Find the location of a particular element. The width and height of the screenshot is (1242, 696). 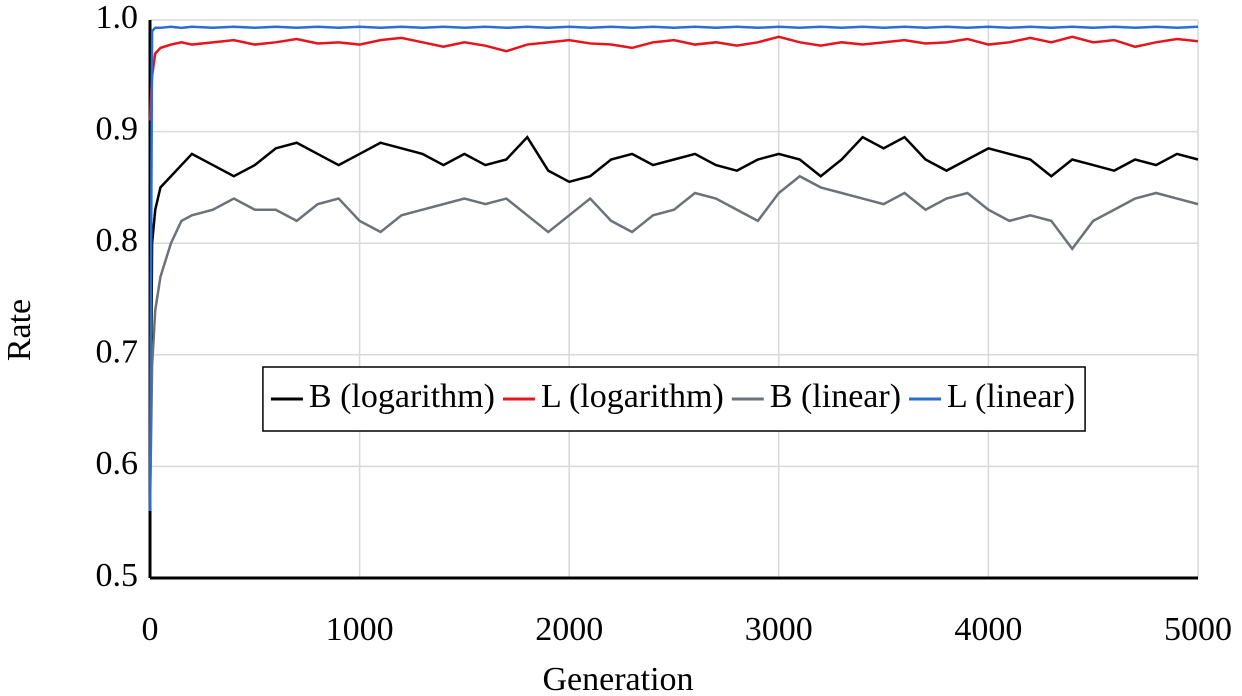

x-tick-label: 0 is located at coordinates (150, 629).